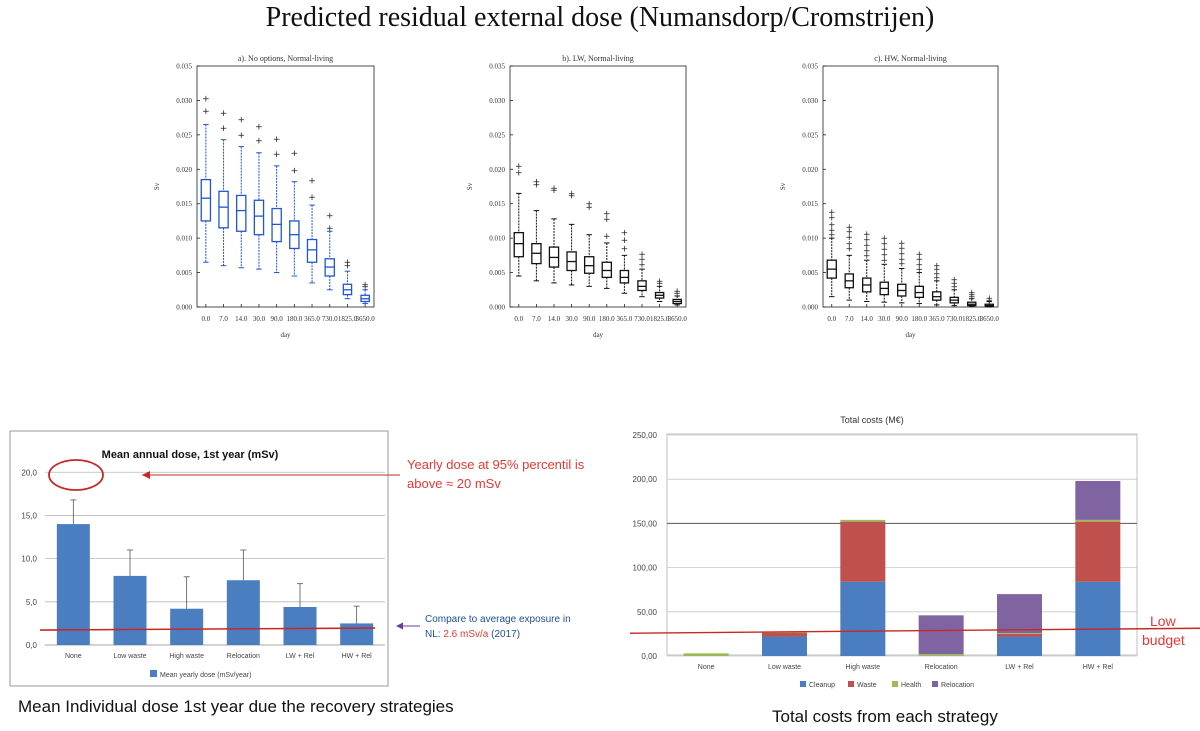  What do you see at coordinates (186, 656) in the screenshot?
I see `x-tick-label: High waste` at bounding box center [186, 656].